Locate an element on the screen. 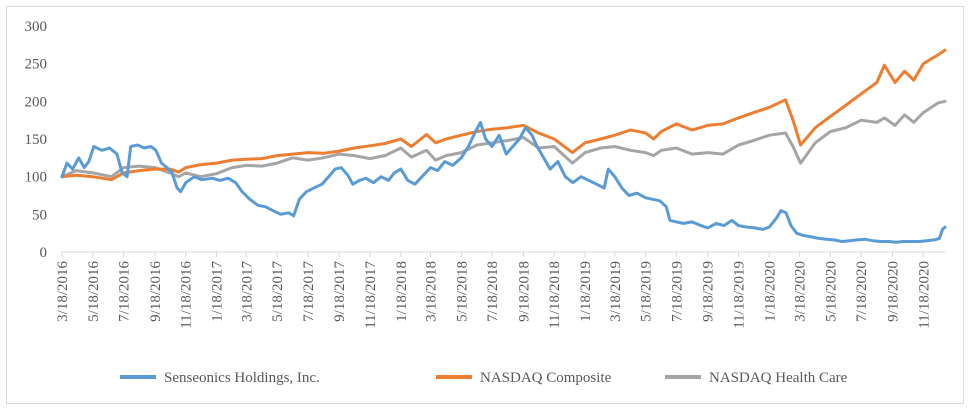 This screenshot has width=972, height=412. x-tick-label: 9/18/2019 is located at coordinates (709, 291).